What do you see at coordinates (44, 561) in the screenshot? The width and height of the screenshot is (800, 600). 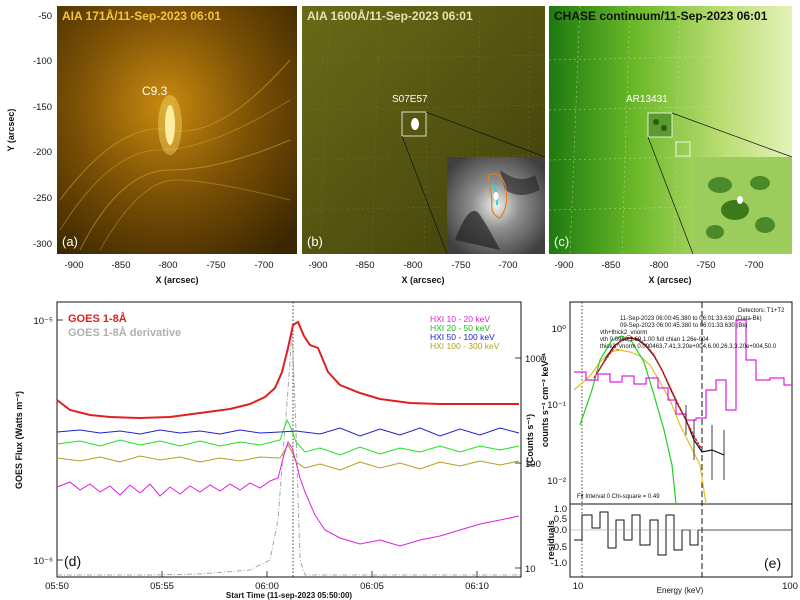 I see `goes-y-tick-label: 10⁻⁶` at bounding box center [44, 561].